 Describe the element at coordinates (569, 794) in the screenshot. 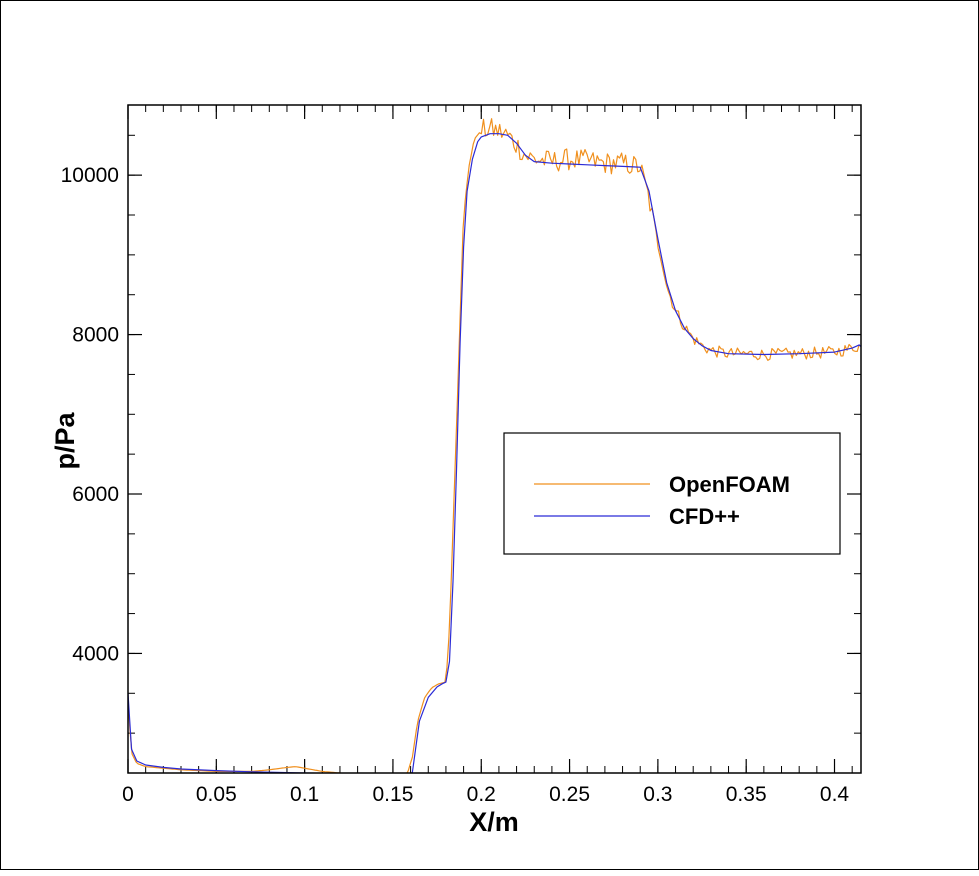

I see `x-tick-label: 0.25` at that location.